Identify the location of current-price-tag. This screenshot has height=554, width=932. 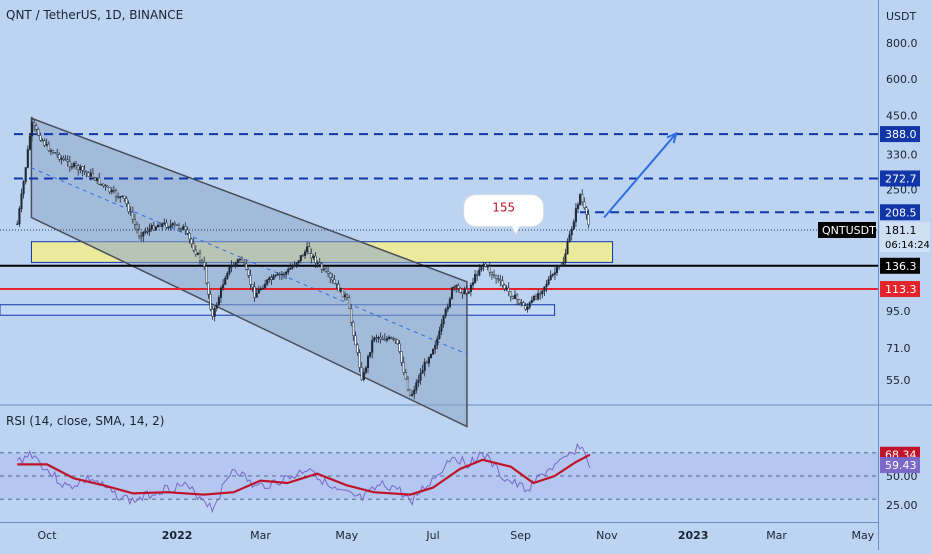
(905, 236).